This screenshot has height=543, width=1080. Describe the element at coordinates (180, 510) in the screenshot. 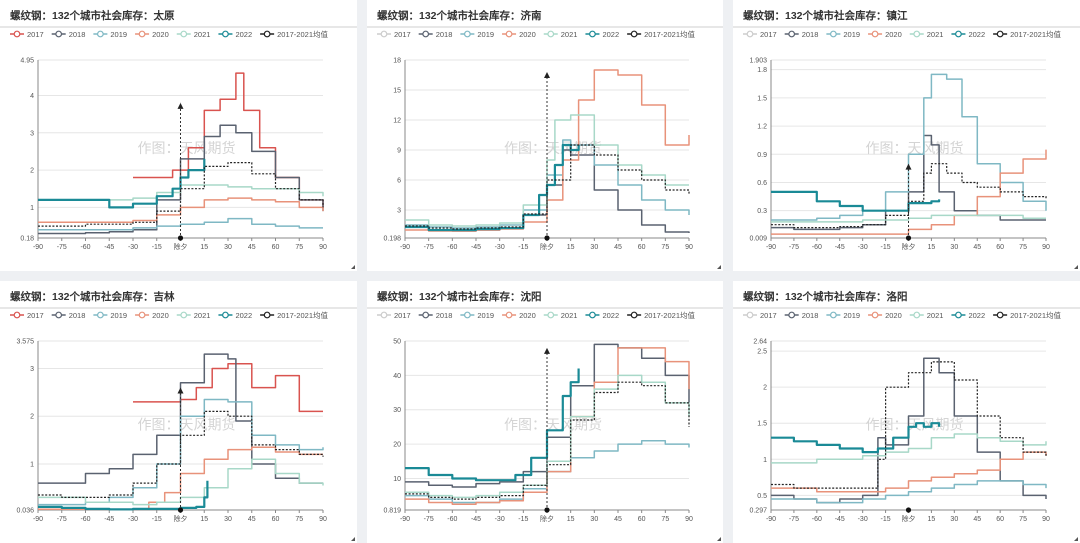

I see `spring-festival-marker` at that location.